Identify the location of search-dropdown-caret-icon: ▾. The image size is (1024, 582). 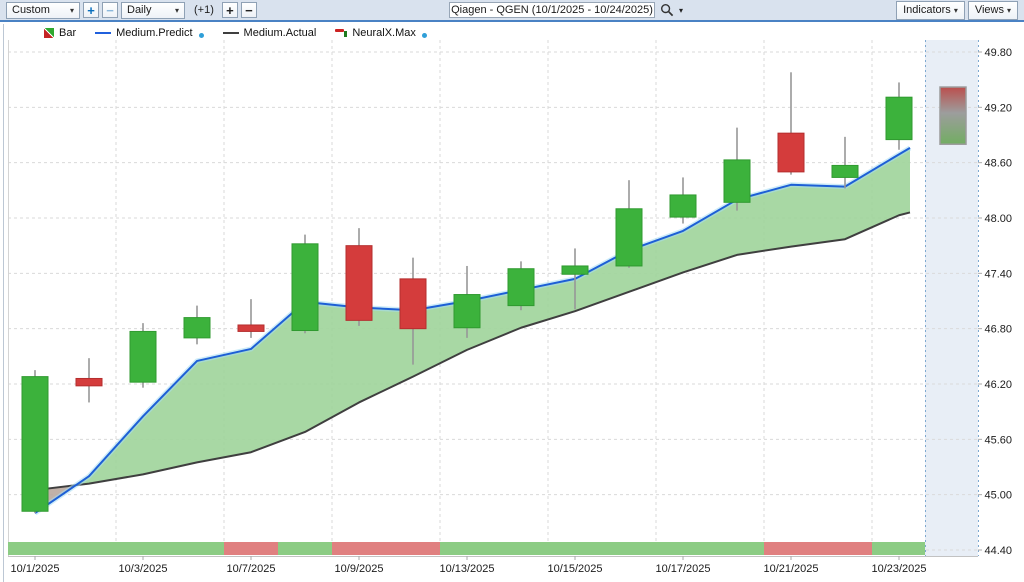
(681, 10).